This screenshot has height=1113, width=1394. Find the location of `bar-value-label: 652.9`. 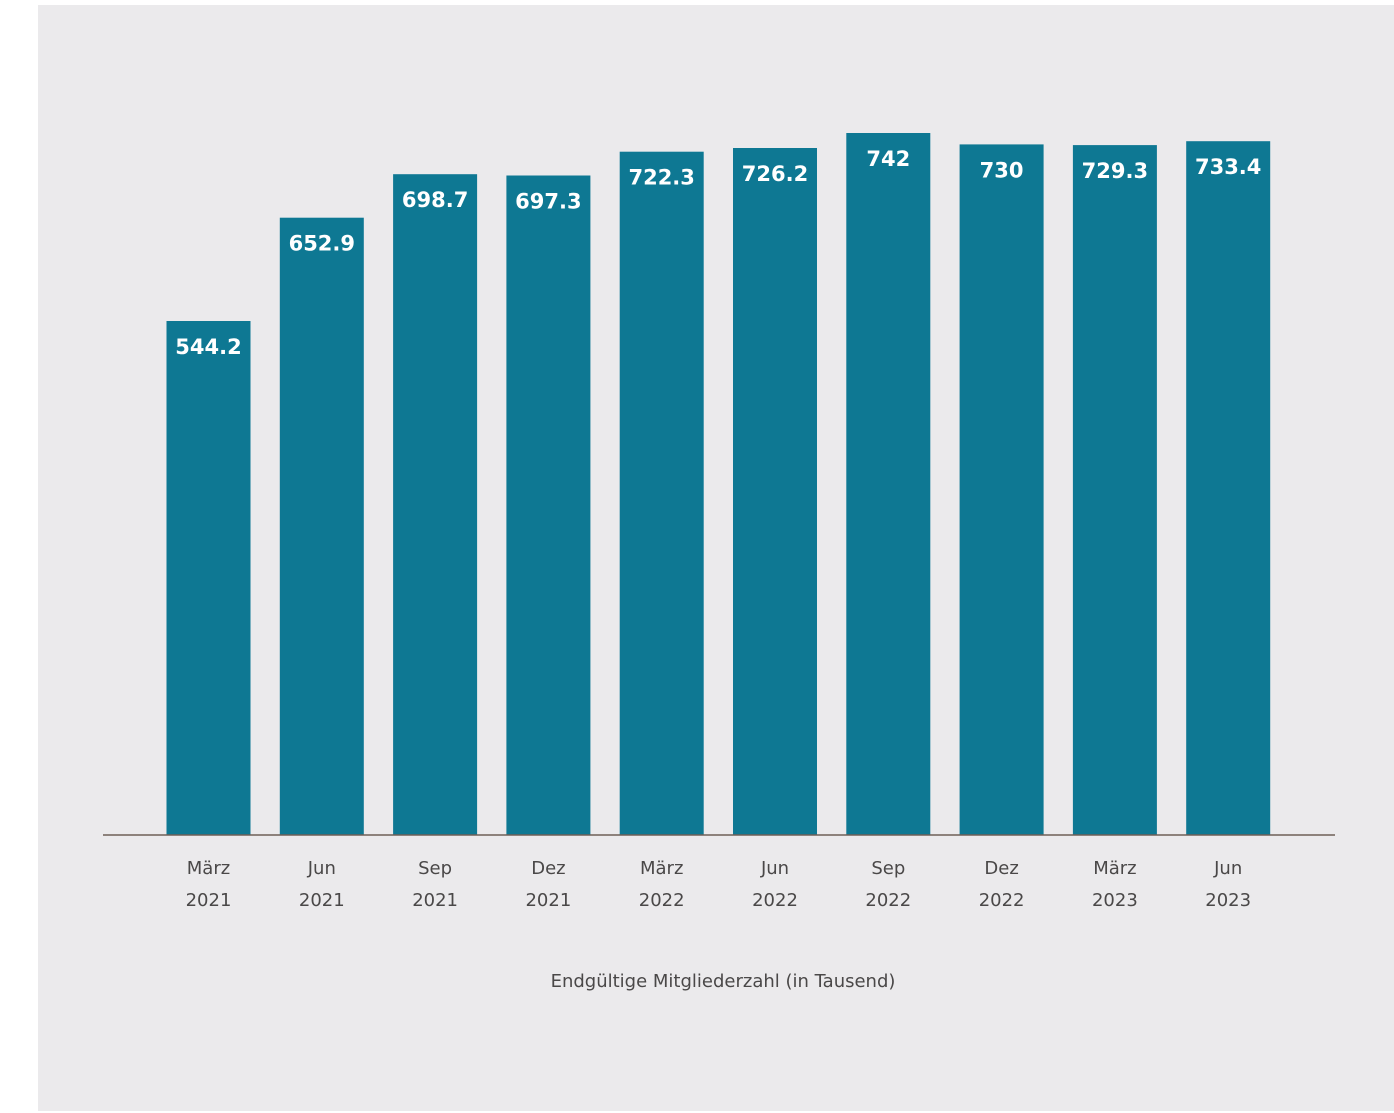

bar-value-label: 652.9 is located at coordinates (322, 244).